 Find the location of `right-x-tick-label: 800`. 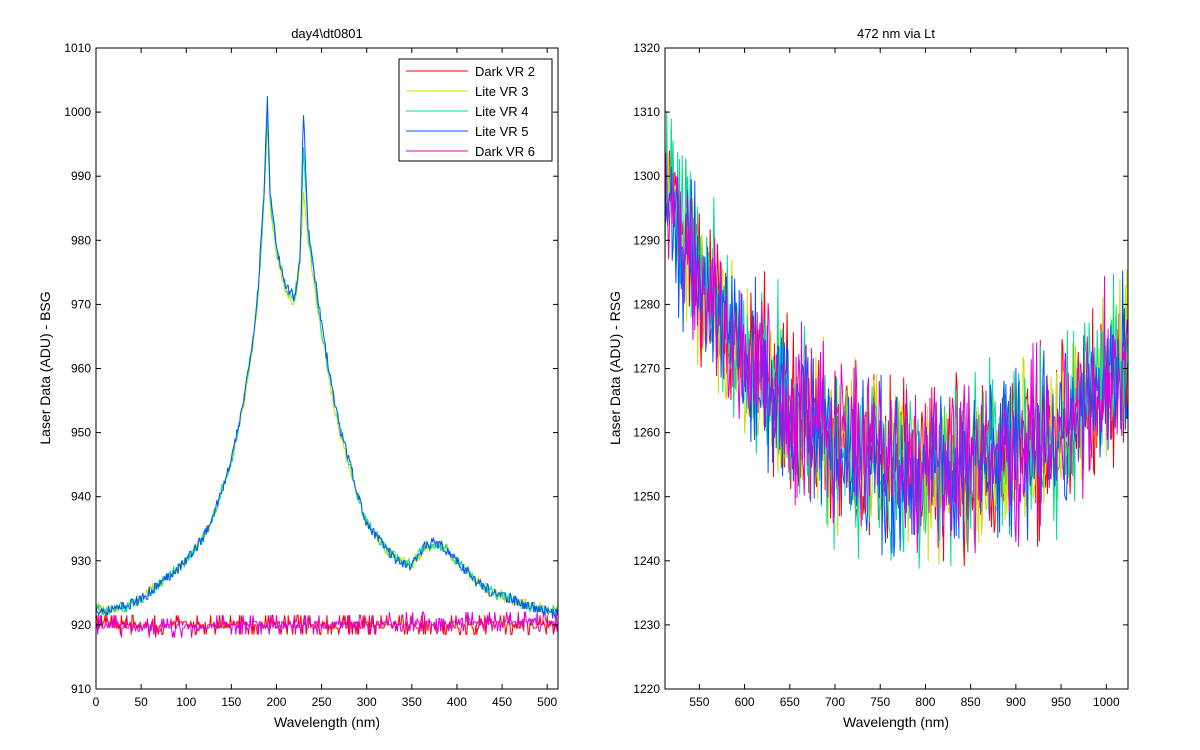

right-x-tick-label: 800 is located at coordinates (925, 702).